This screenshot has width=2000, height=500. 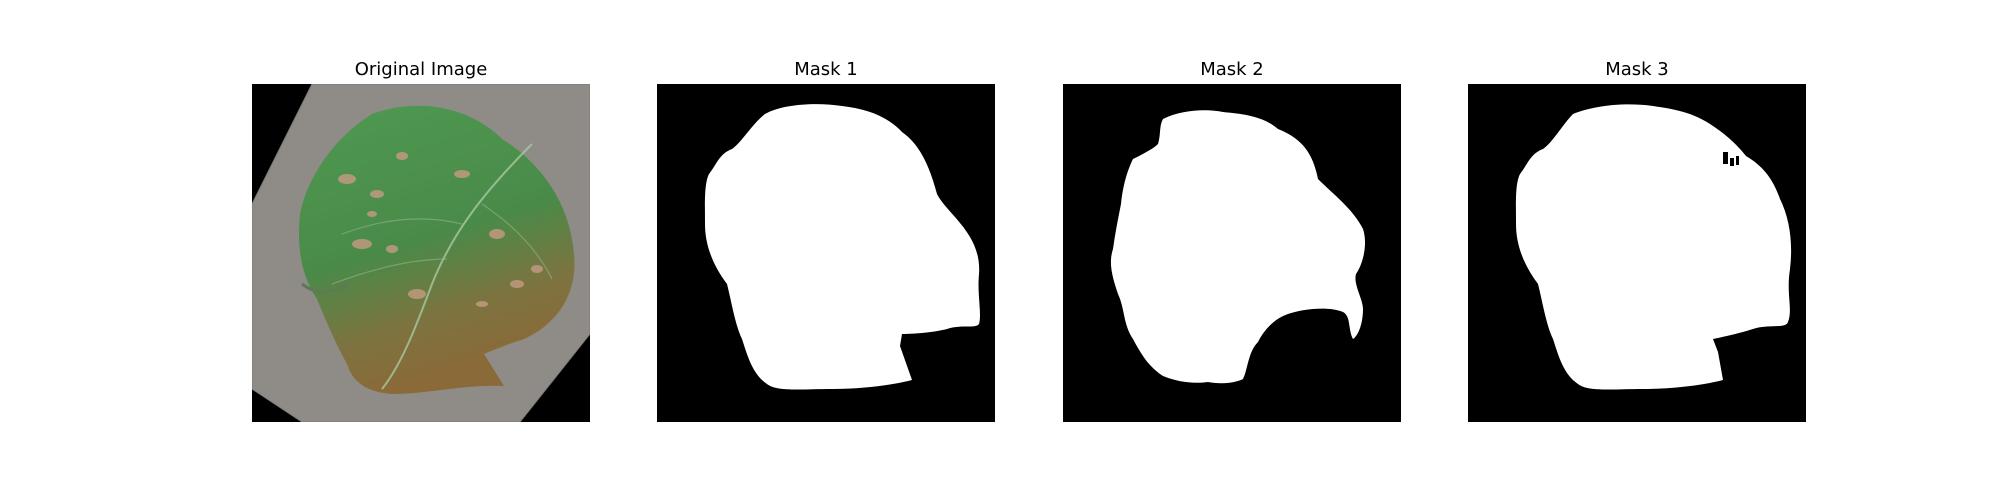 I want to click on leaf-shape, so click(x=436, y=249).